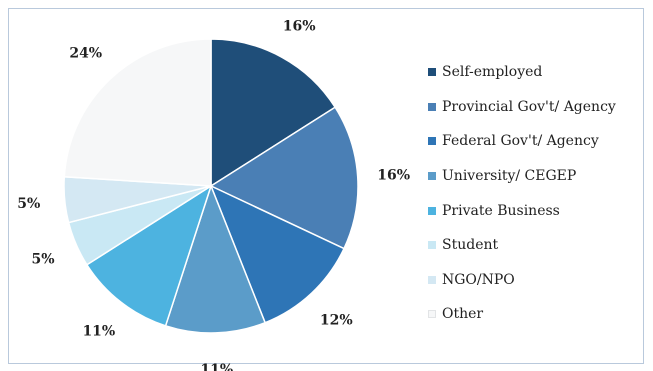 Image resolution: width=653 pixels, height=371 pixels. Describe the element at coordinates (299, 27) in the screenshot. I see `slice-value-label-0: 16%` at that location.